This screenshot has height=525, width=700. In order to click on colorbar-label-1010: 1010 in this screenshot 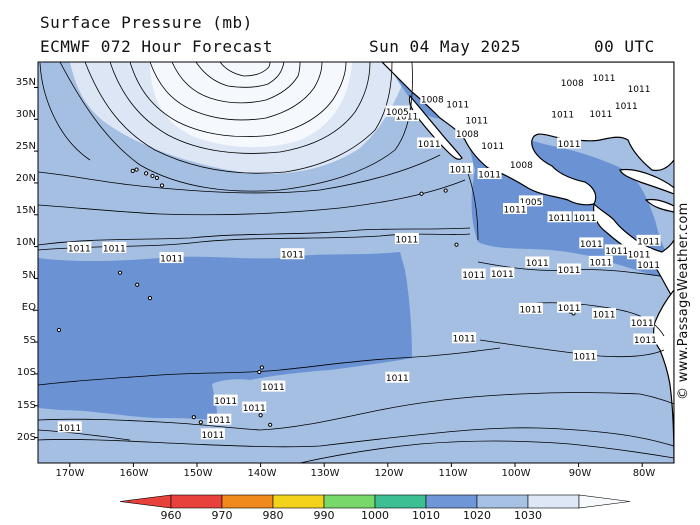, I will do `click(426, 515)`.